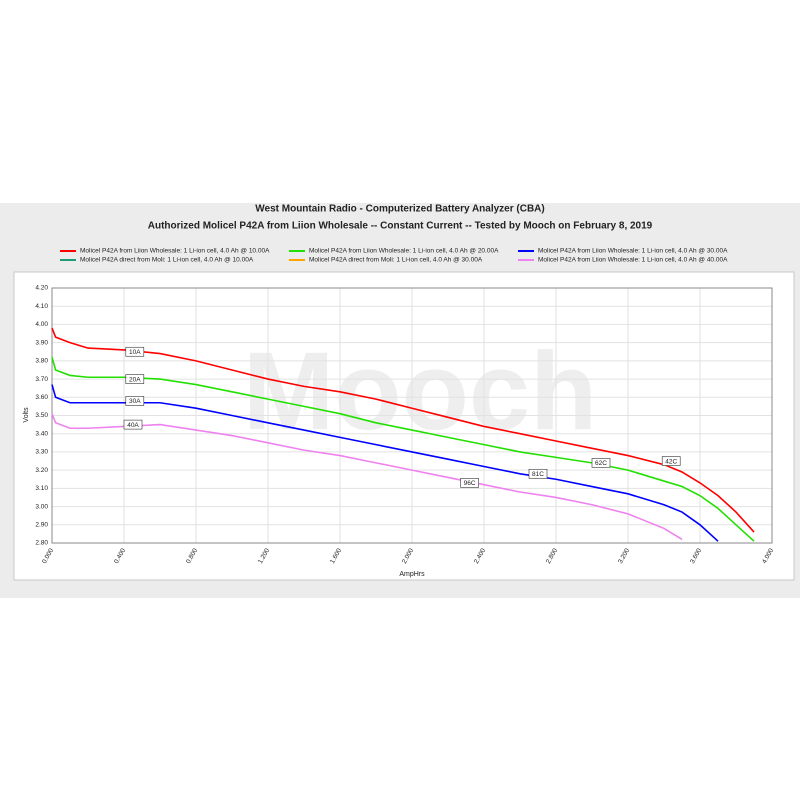 This screenshot has height=805, width=800. Describe the element at coordinates (41, 433) in the screenshot. I see `y-tick-label: 3.40` at that location.